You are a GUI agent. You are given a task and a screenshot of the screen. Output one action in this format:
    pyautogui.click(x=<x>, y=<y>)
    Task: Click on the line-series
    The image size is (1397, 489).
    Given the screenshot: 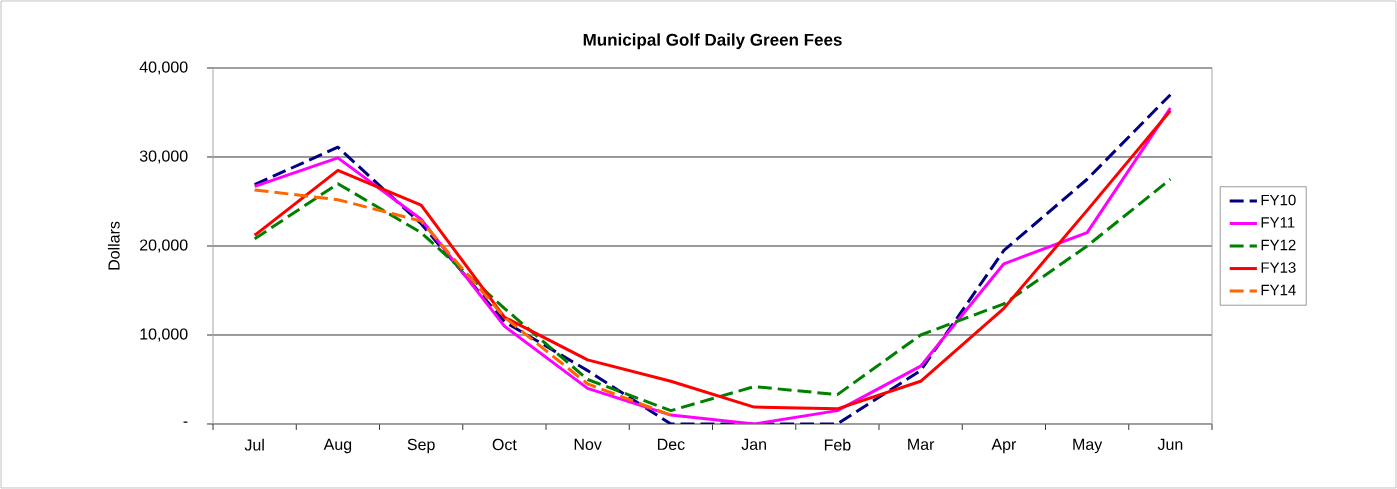 What is the action you would take?
    pyautogui.click(x=463, y=302)
    